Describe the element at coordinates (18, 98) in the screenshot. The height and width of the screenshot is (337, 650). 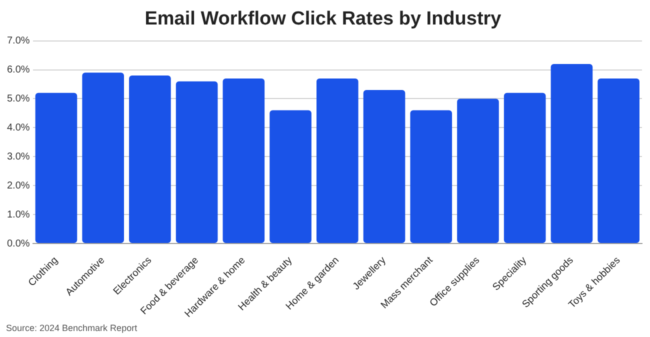
I see `y-tick-label: 5.0%` at that location.